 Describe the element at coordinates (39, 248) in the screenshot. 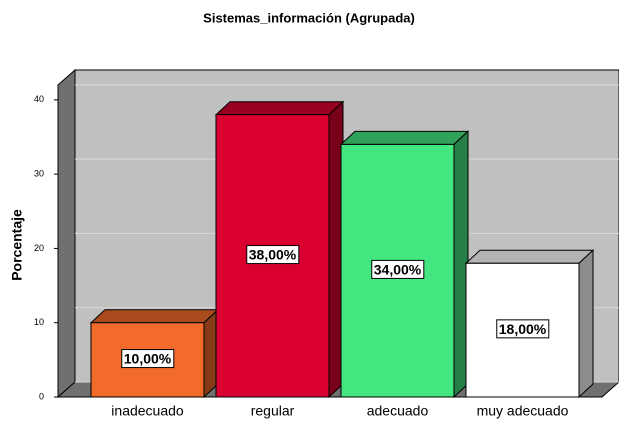

I see `y-tick-label: 20` at that location.